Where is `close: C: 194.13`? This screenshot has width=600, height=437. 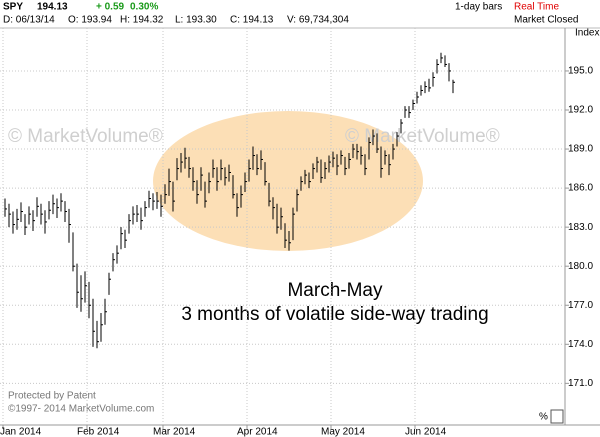 close: C: 194.13 is located at coordinates (252, 20).